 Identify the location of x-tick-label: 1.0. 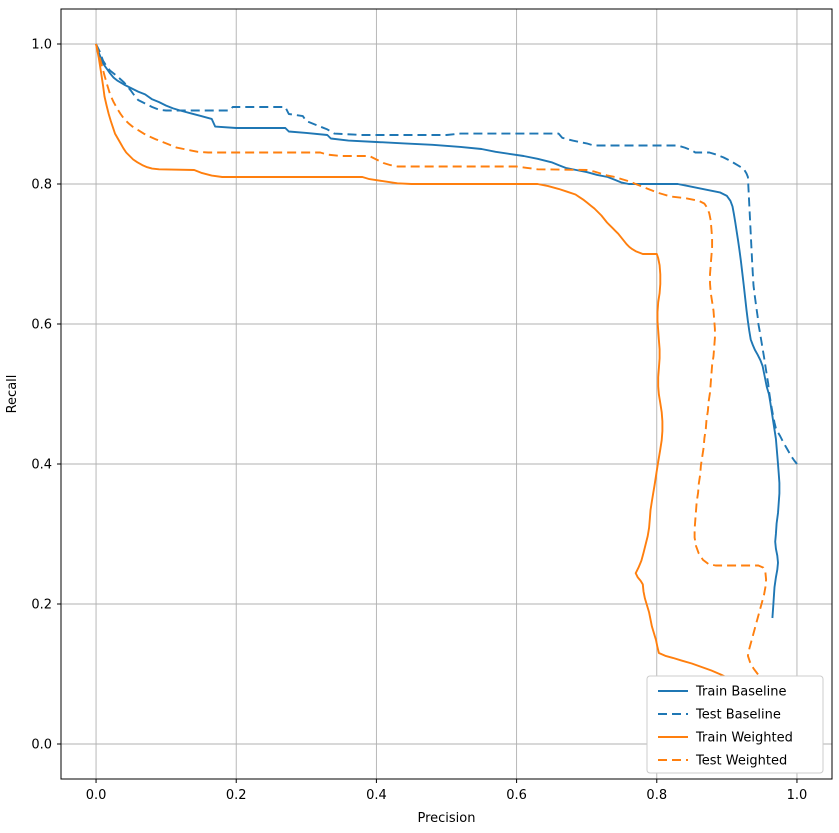
(797, 795).